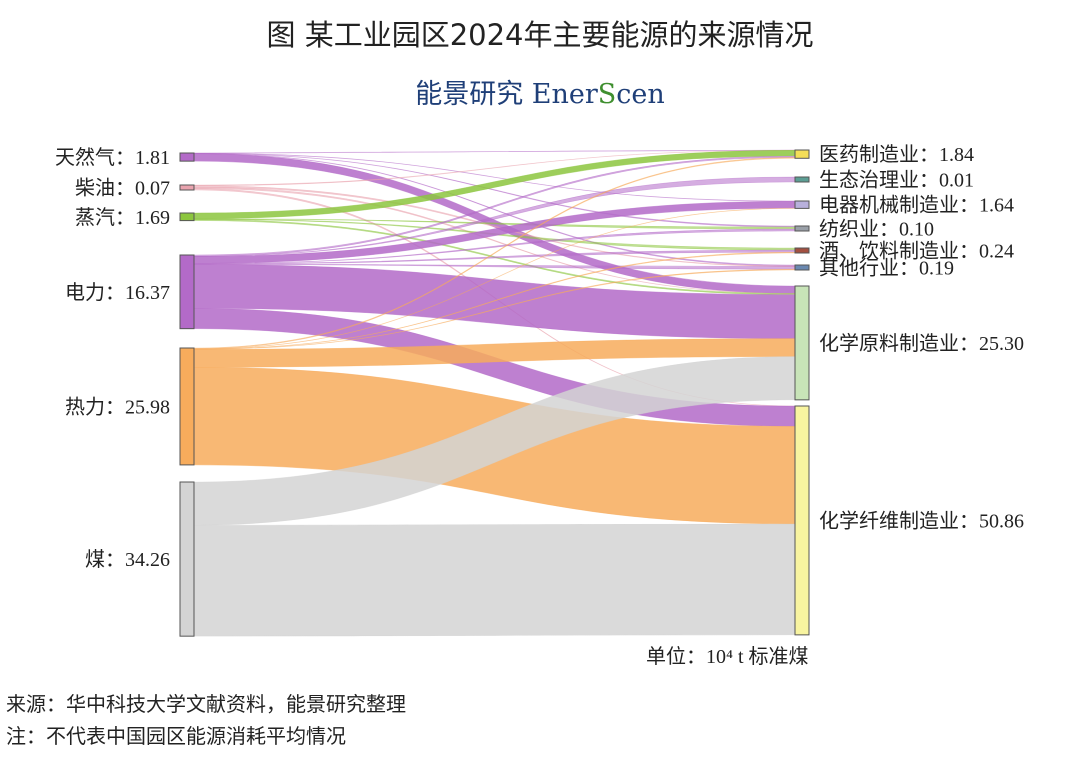 This screenshot has height=767, width=1080. Describe the element at coordinates (896, 180) in the screenshot. I see `target-label-1: 生态治理业：0.01` at that location.